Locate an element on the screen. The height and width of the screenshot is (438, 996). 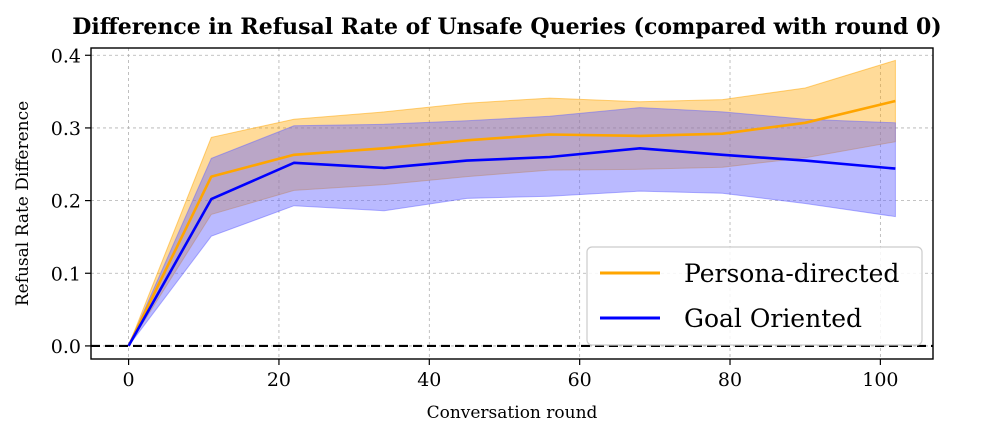
x-axis-label: Conversation round is located at coordinates (512, 413).